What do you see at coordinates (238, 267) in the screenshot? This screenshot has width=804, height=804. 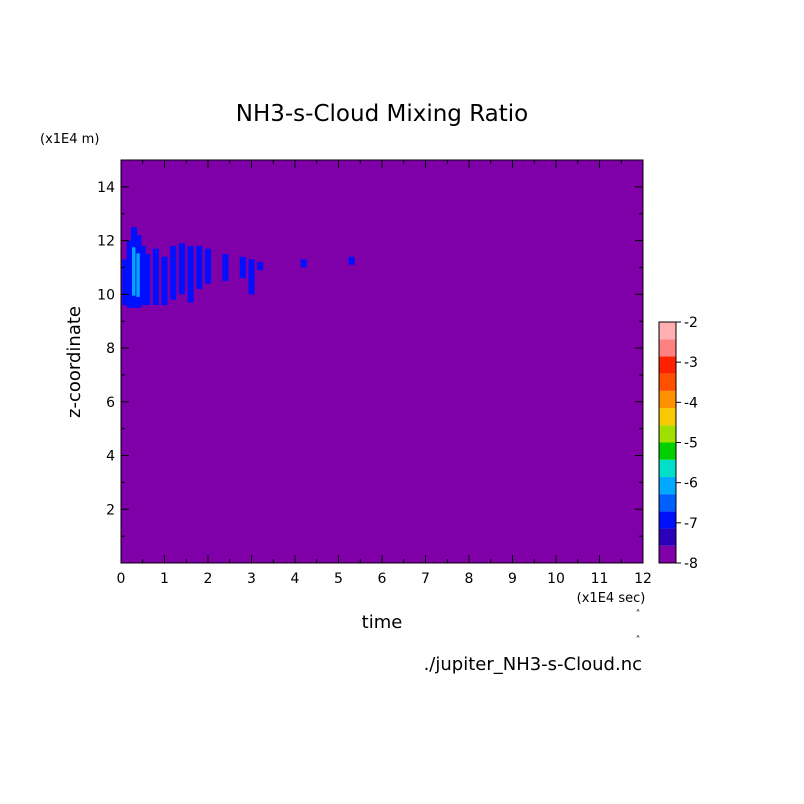 I see `cloud-layer` at bounding box center [238, 267].